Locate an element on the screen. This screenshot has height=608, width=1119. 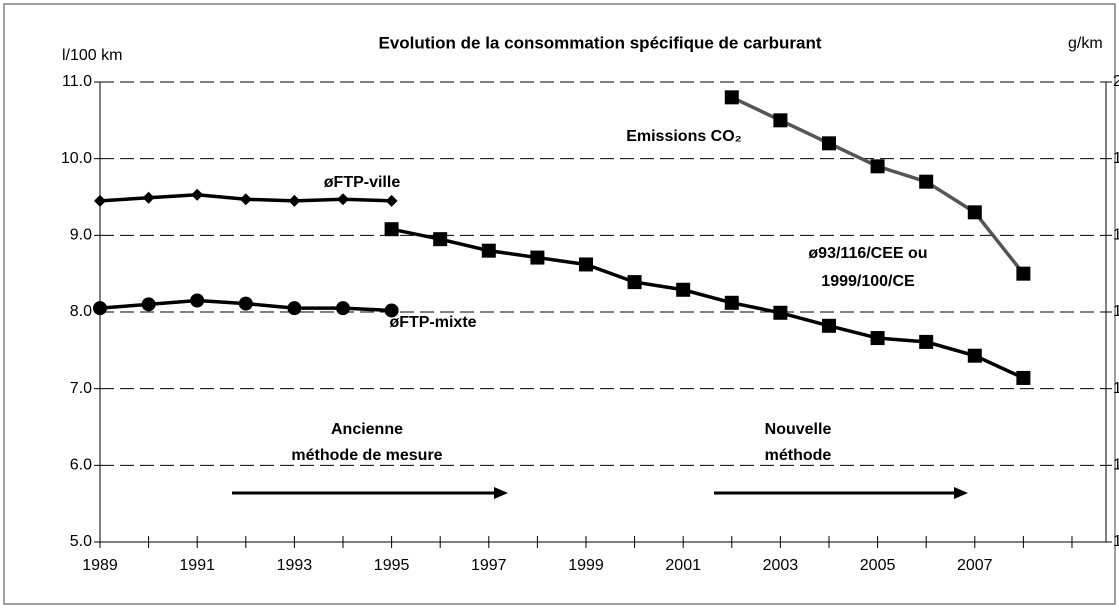
x-tick-label: 1989 is located at coordinates (100, 565).